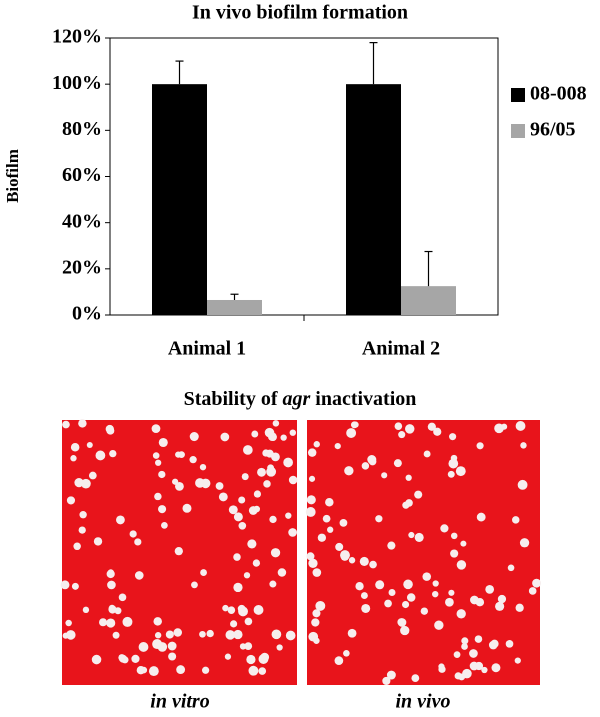 The image size is (600, 717). Describe the element at coordinates (296, 399) in the screenshot. I see `image-title-text: agr` at that location.